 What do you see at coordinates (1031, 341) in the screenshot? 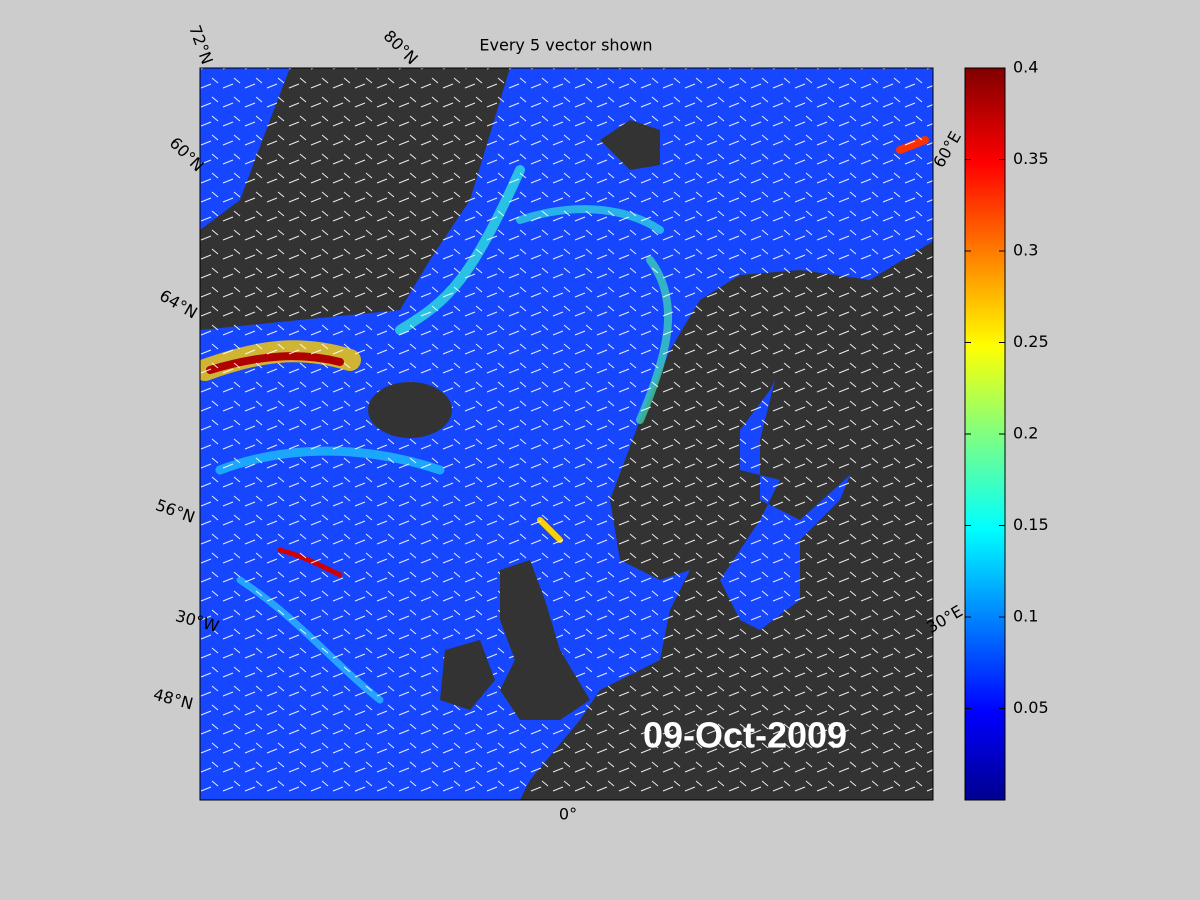
I see `colorbar-tick-label: 0.25` at bounding box center [1031, 341].